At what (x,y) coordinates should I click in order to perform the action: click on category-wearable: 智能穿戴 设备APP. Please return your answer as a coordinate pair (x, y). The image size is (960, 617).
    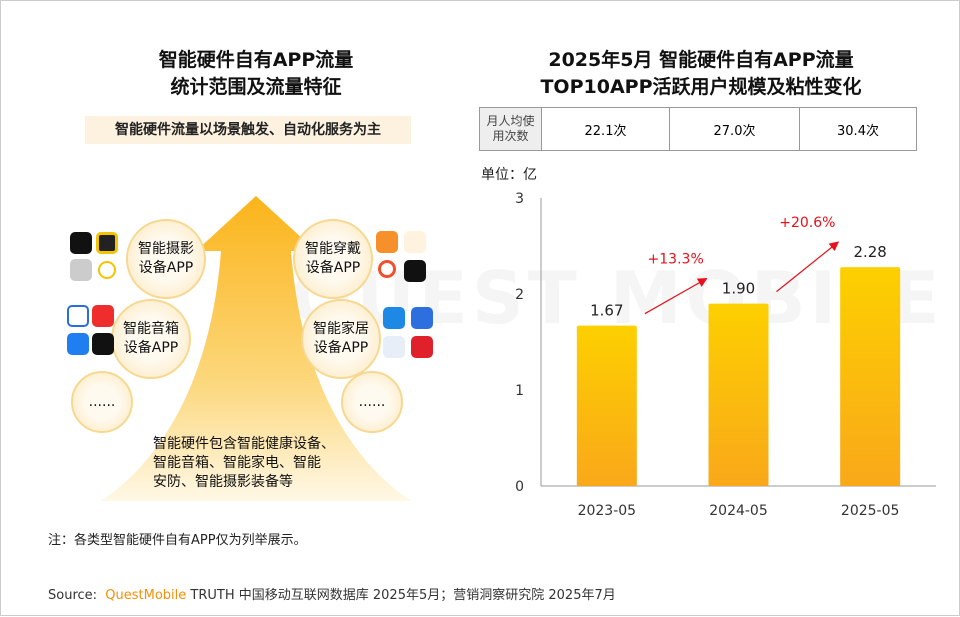
    Looking at the image, I should click on (333, 259).